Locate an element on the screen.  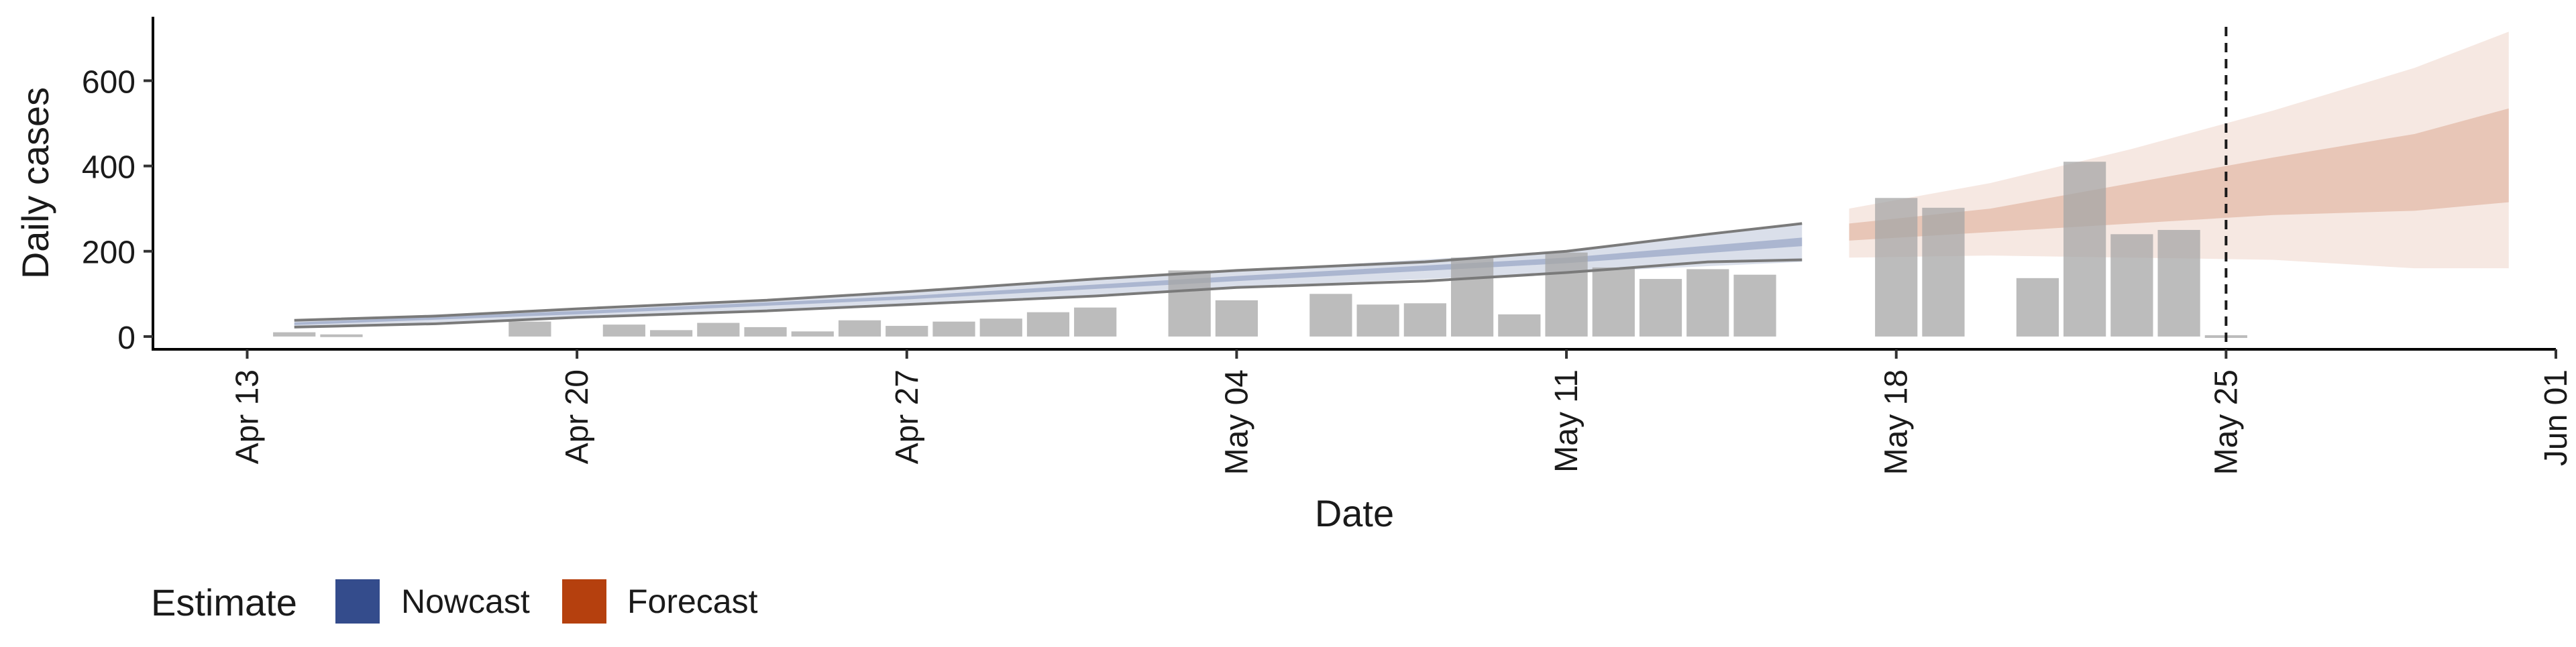
y-tick-label-600: 600 is located at coordinates (109, 82).